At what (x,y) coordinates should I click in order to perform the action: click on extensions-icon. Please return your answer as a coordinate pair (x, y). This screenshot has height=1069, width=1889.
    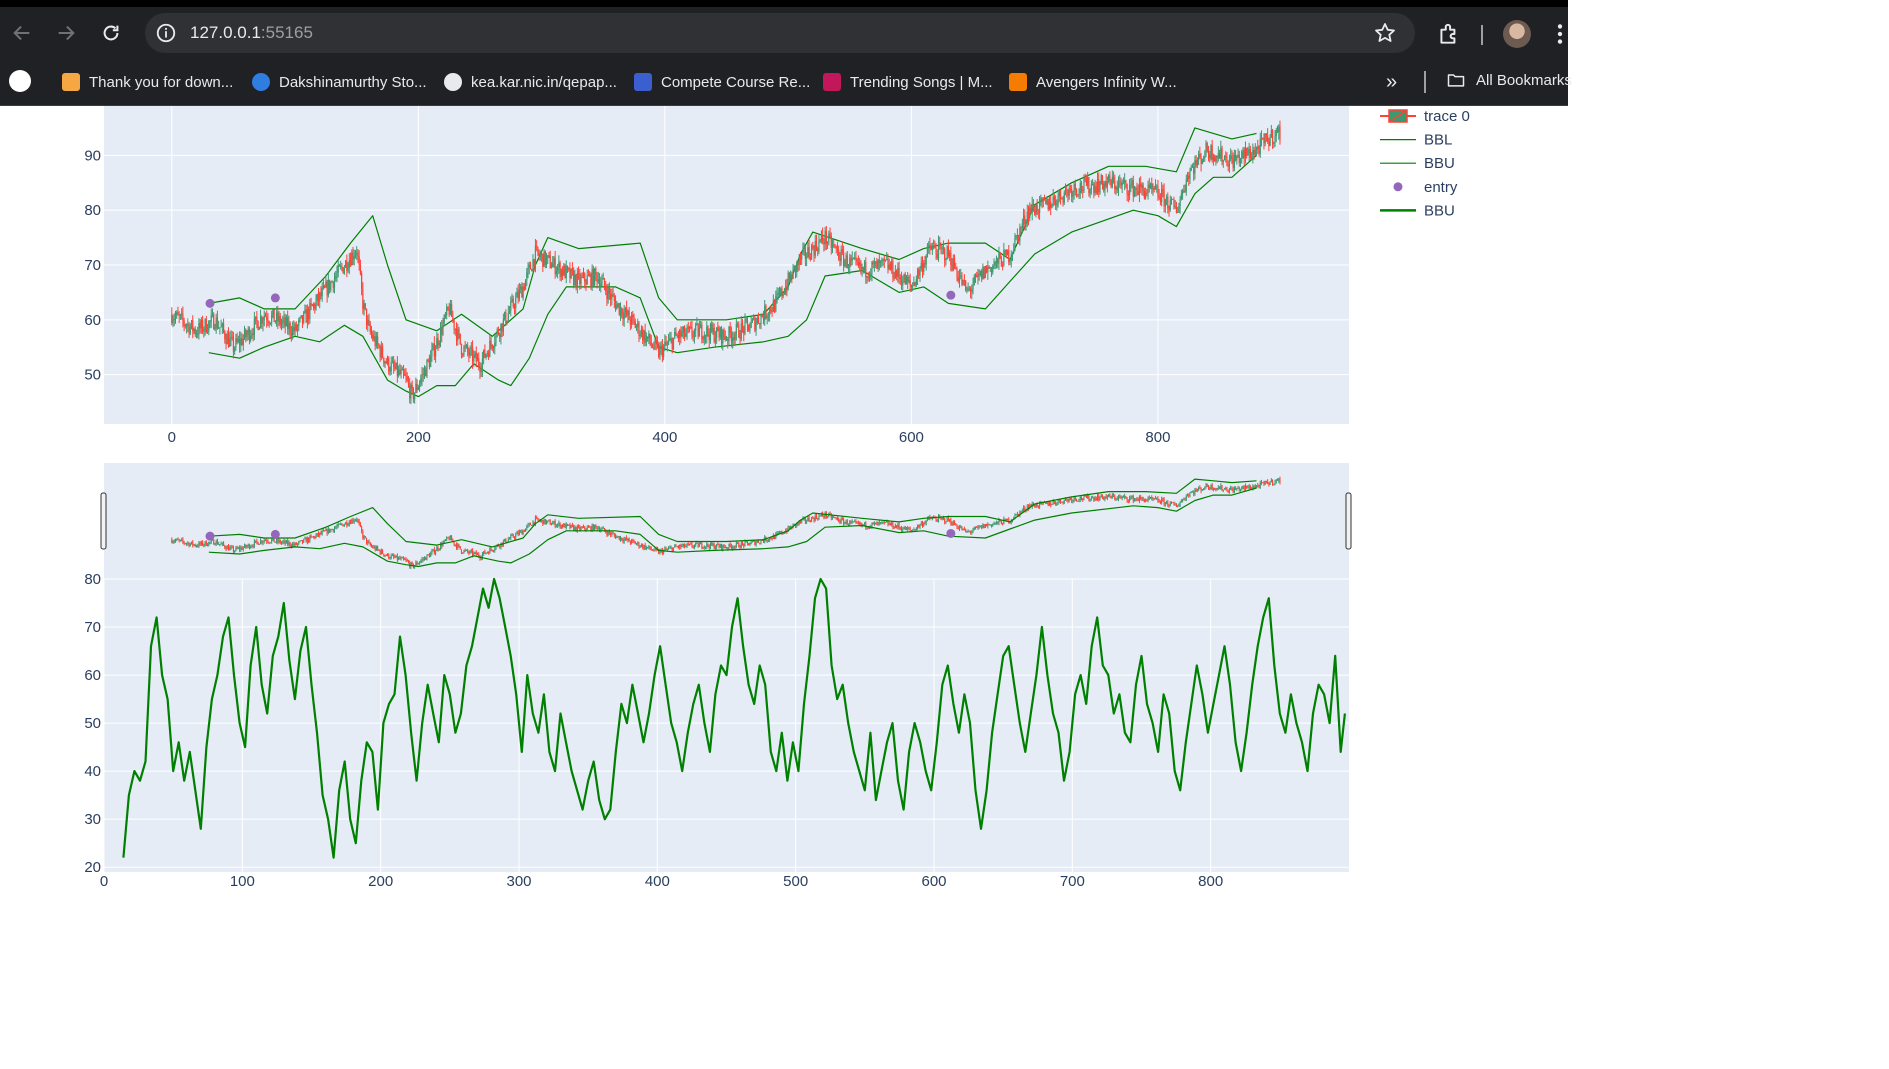
    Looking at the image, I should click on (1449, 34).